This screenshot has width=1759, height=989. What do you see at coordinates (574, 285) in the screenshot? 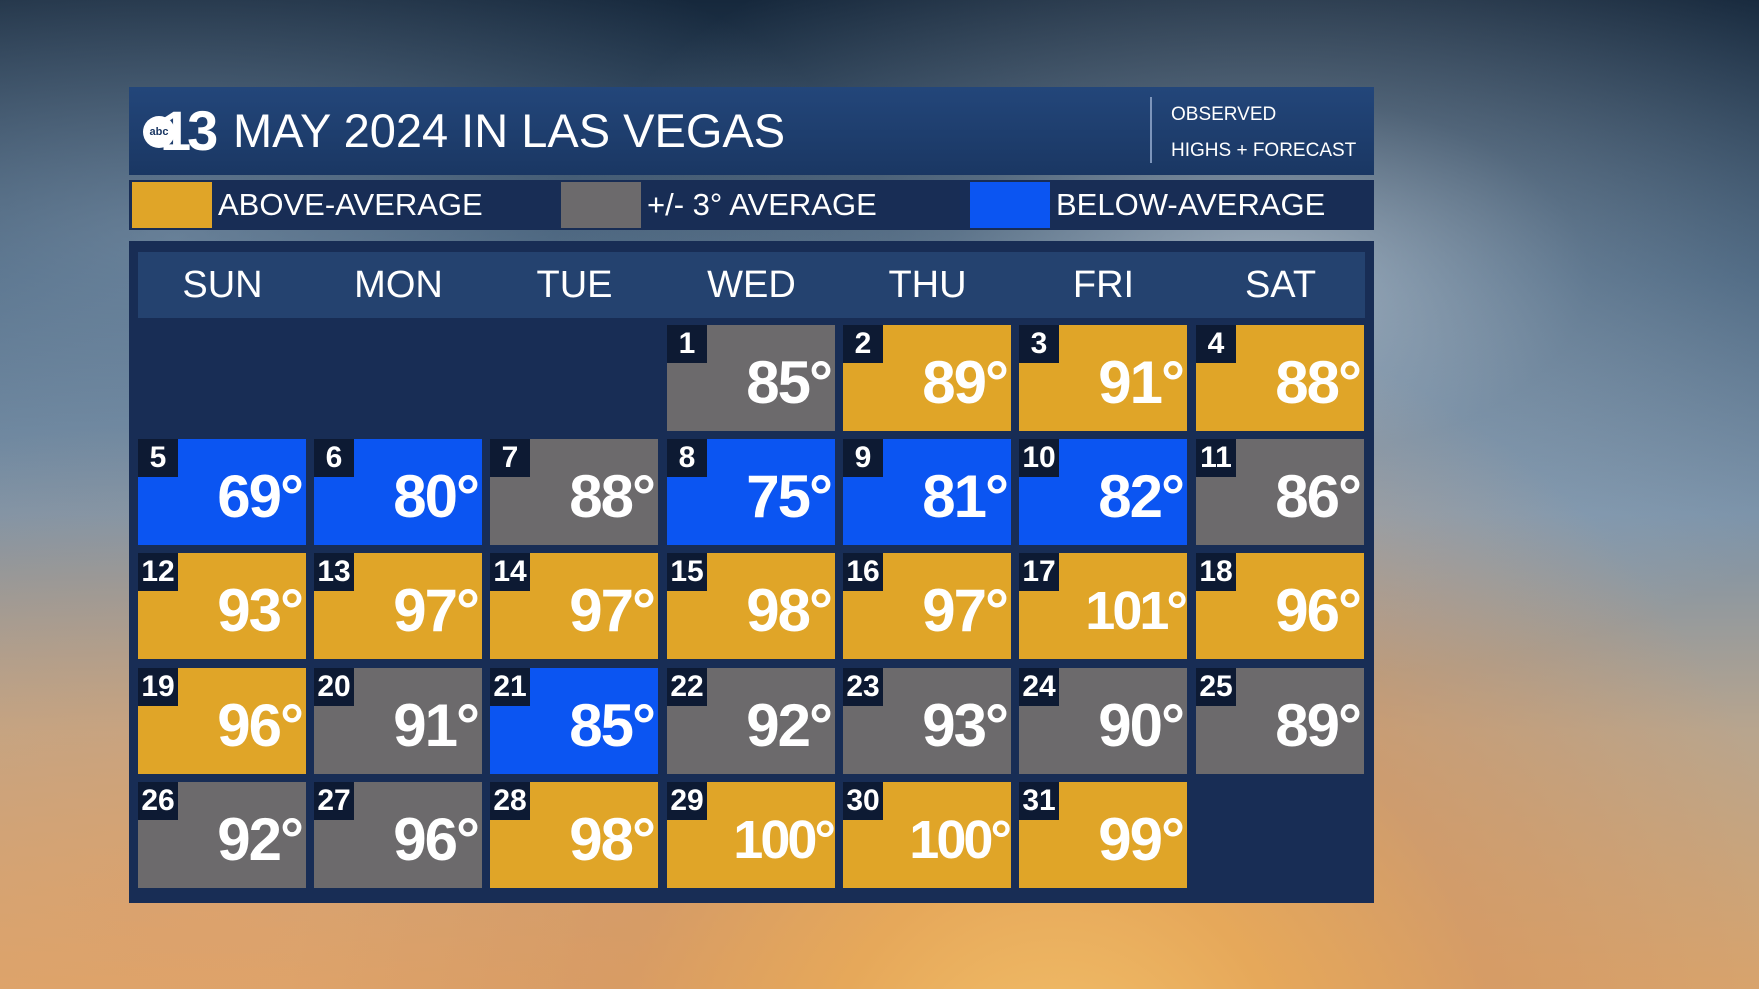
I see `weekday-tue: TUE` at bounding box center [574, 285].